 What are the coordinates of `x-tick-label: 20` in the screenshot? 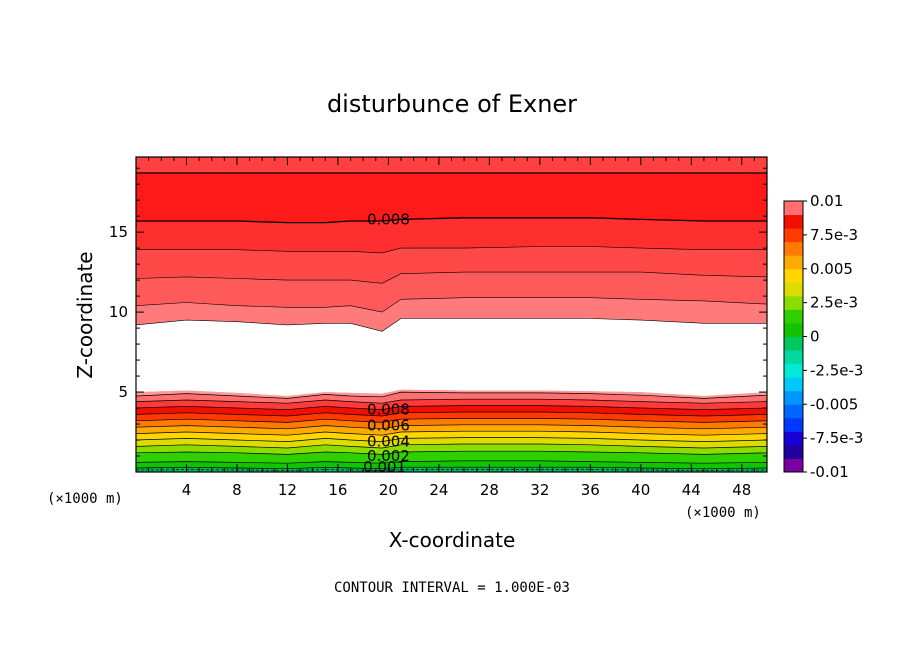 It's located at (388, 490).